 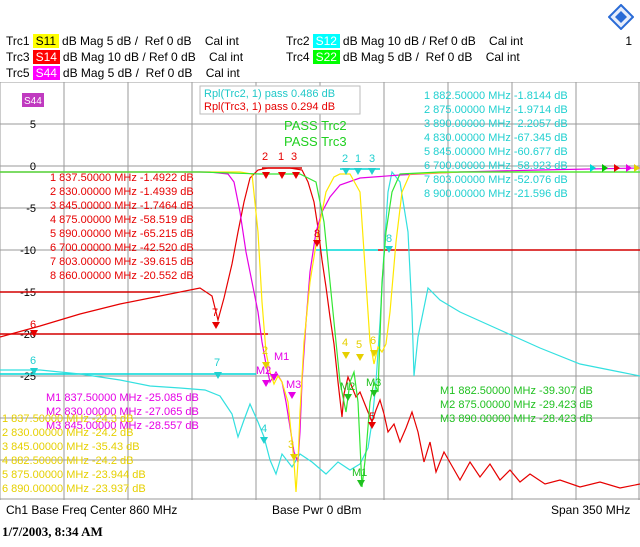 I want to click on trace-row-trc2: Trc2 S12 dB Mag 10 dB / Ref 0 dB Cal int, so click(x=404, y=41).